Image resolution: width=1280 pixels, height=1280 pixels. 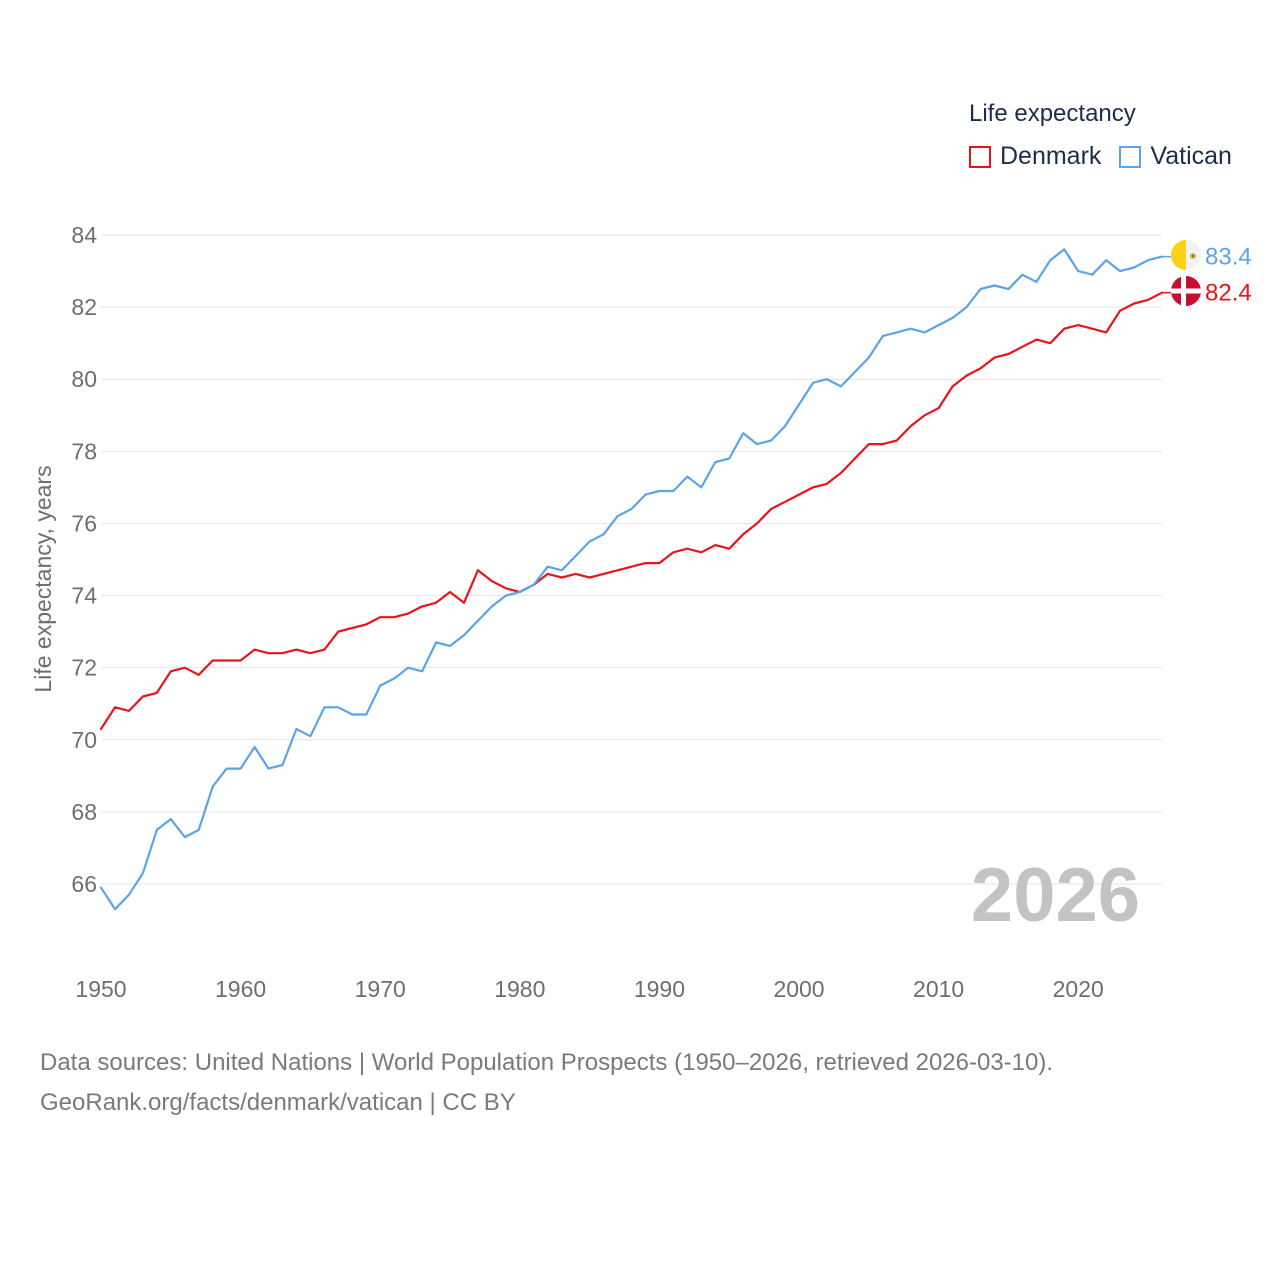 What do you see at coordinates (84, 523) in the screenshot?
I see `y-tick-label: 76` at bounding box center [84, 523].